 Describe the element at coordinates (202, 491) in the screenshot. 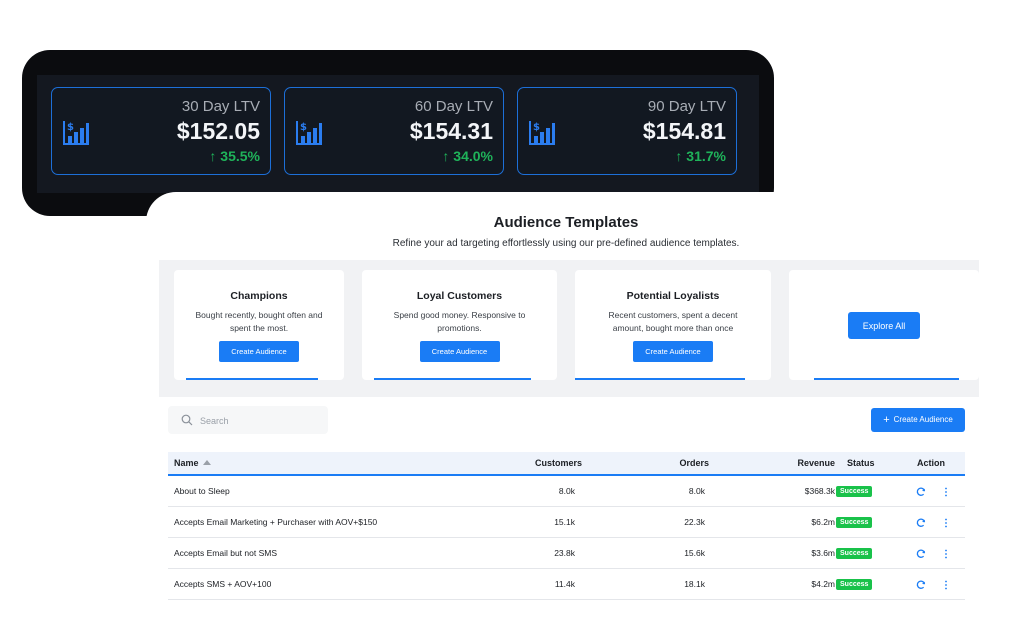

I see `cell-name: About to Sleep` at that location.